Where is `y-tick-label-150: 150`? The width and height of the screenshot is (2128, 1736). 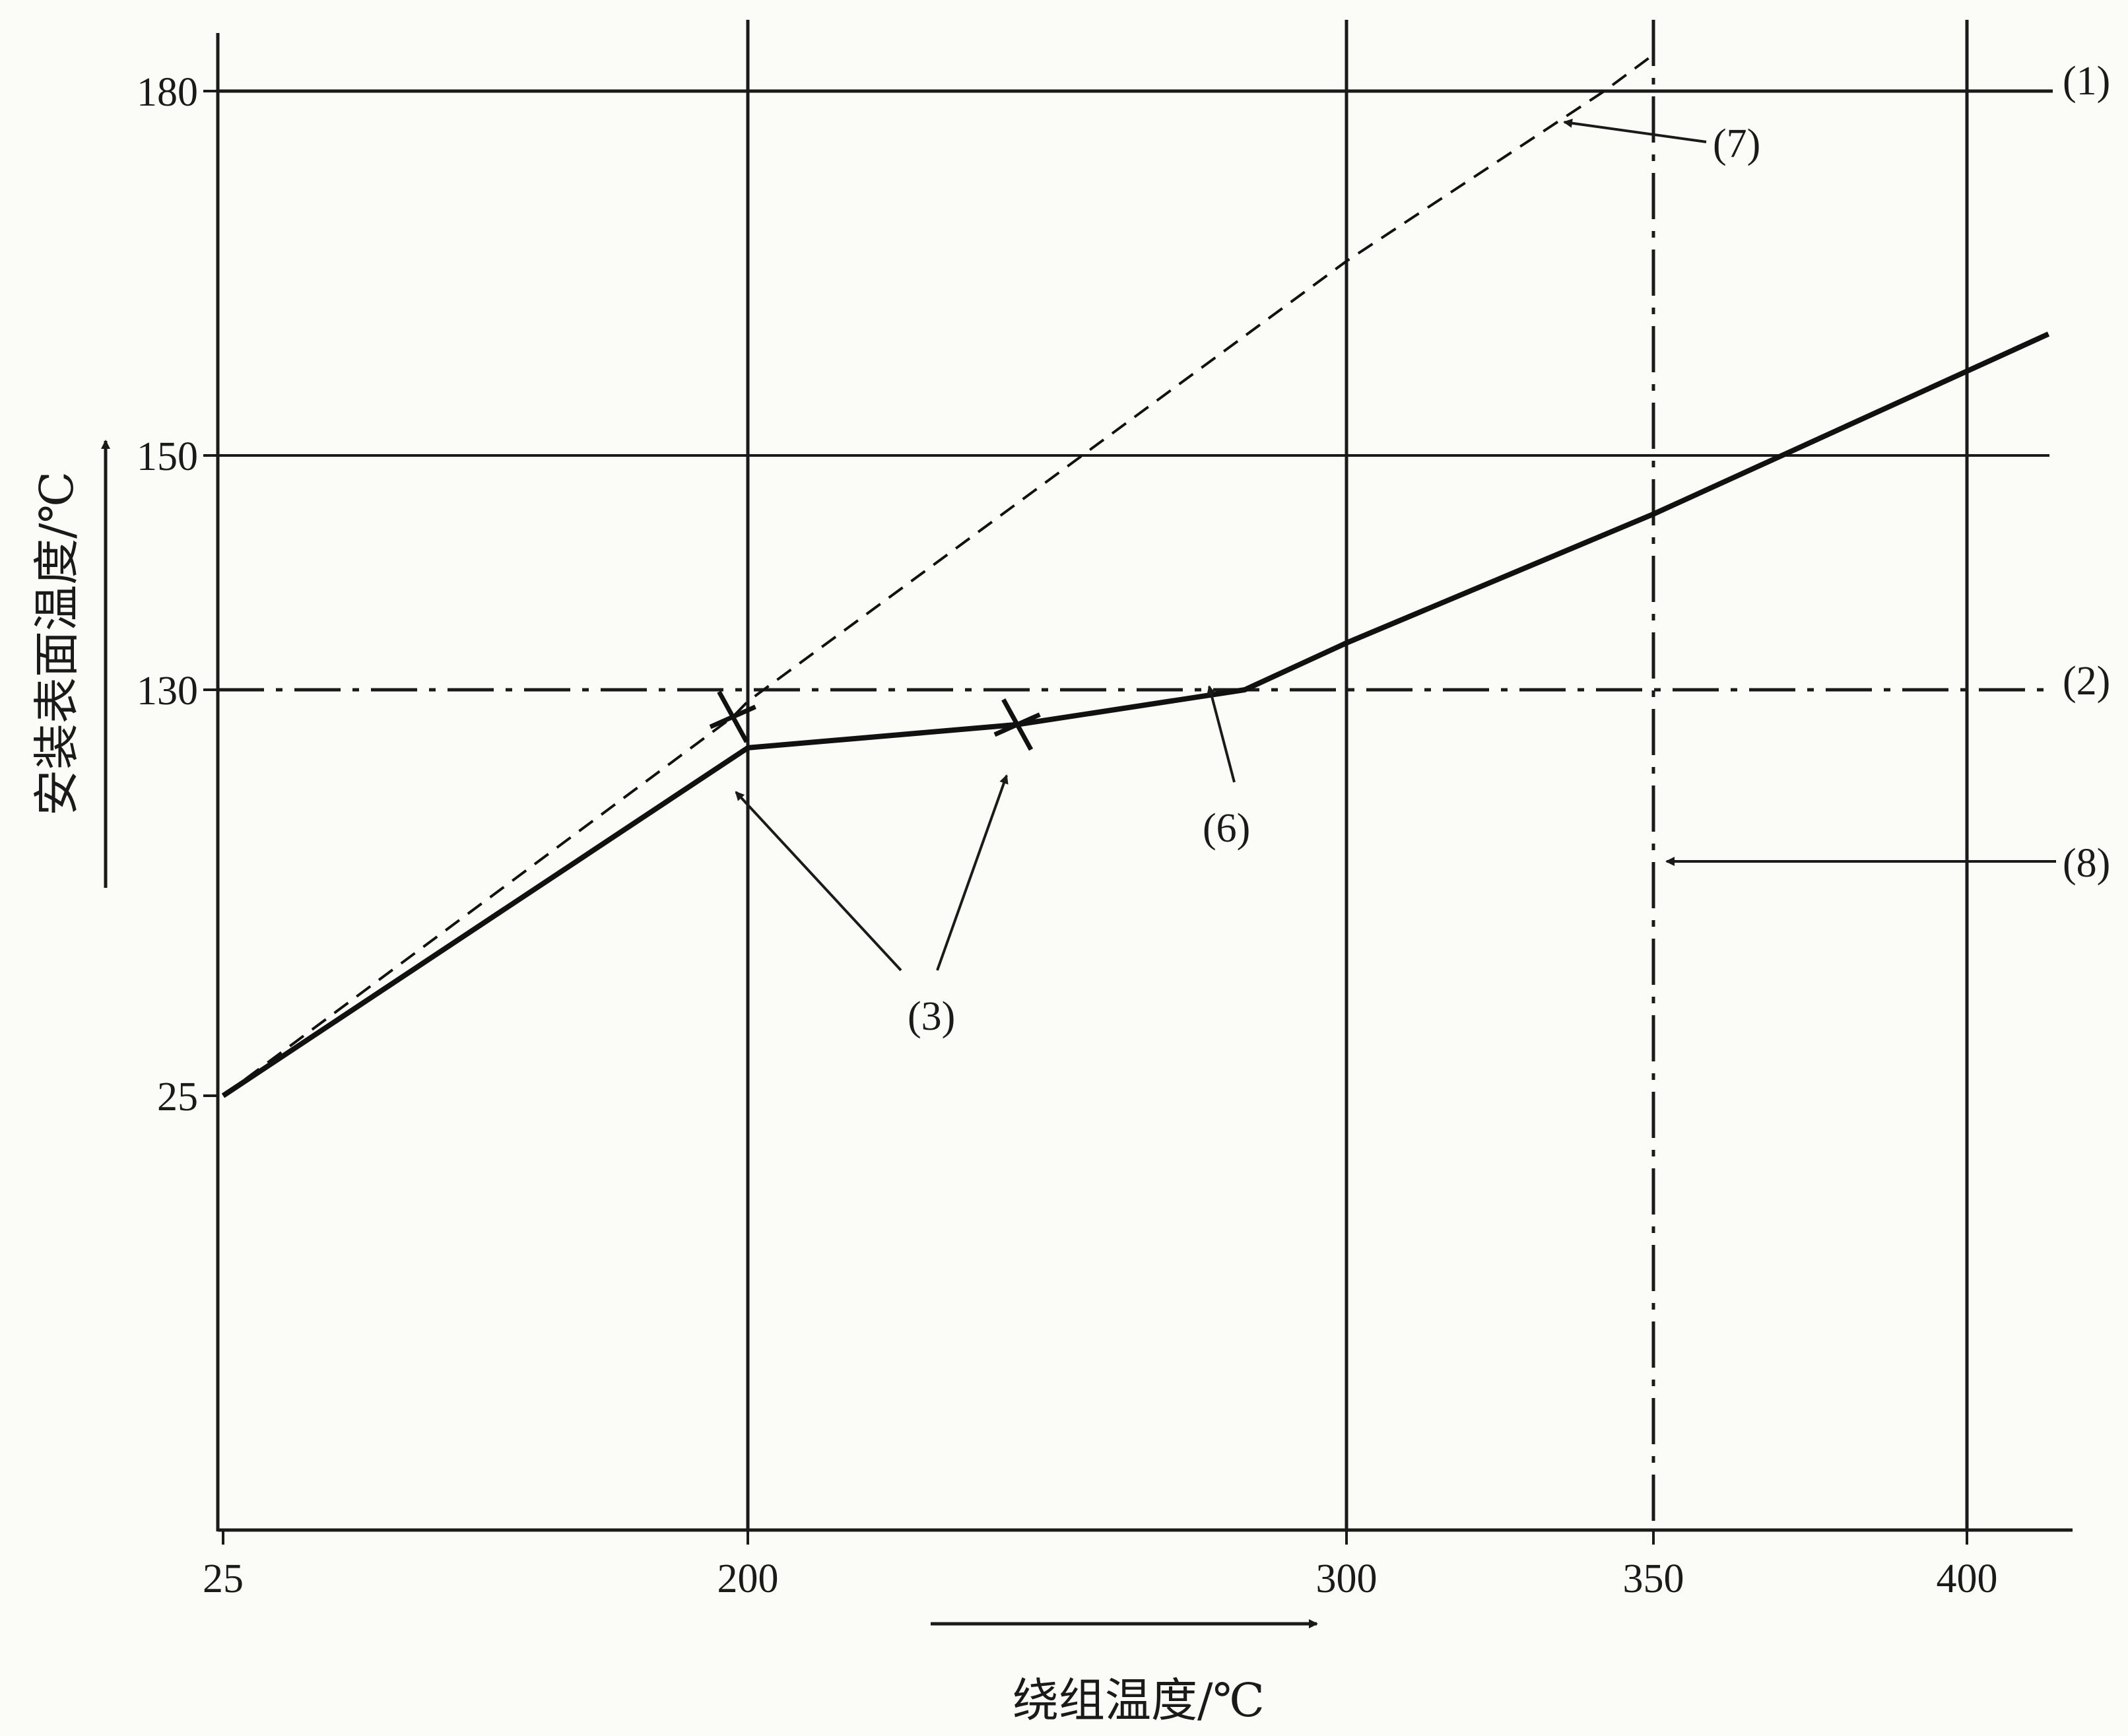 y-tick-label-150: 150 is located at coordinates (167, 457).